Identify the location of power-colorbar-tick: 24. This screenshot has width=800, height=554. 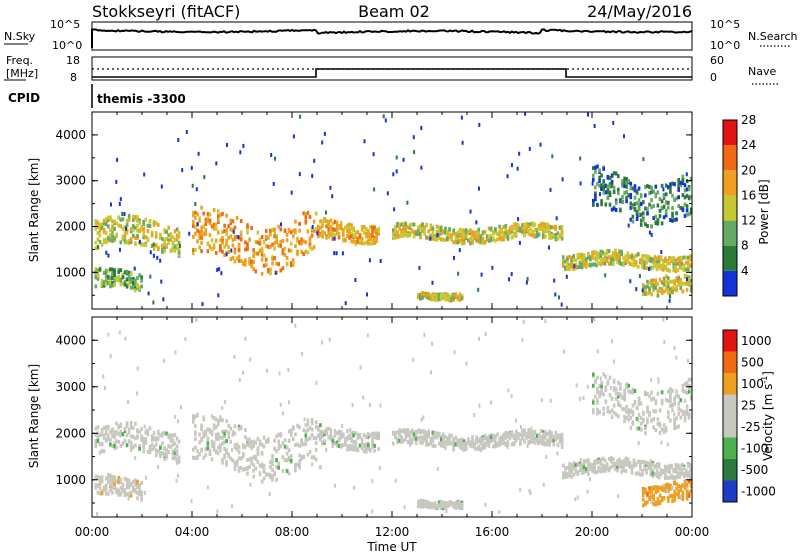
(748, 145).